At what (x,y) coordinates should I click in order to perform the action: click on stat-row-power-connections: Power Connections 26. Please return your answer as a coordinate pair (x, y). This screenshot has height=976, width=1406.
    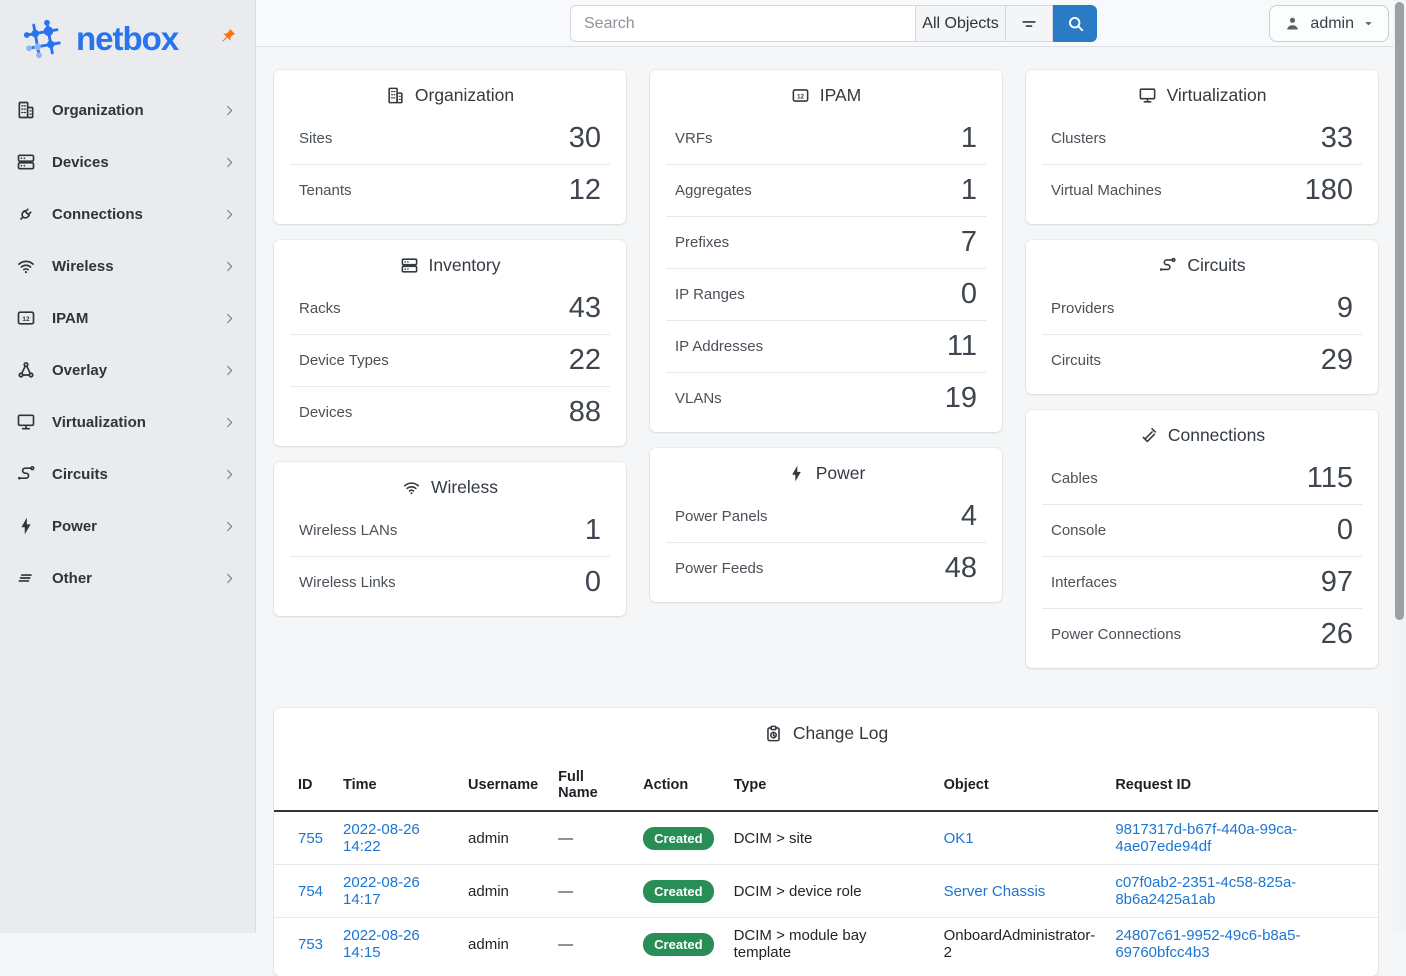
    Looking at the image, I should click on (1202, 634).